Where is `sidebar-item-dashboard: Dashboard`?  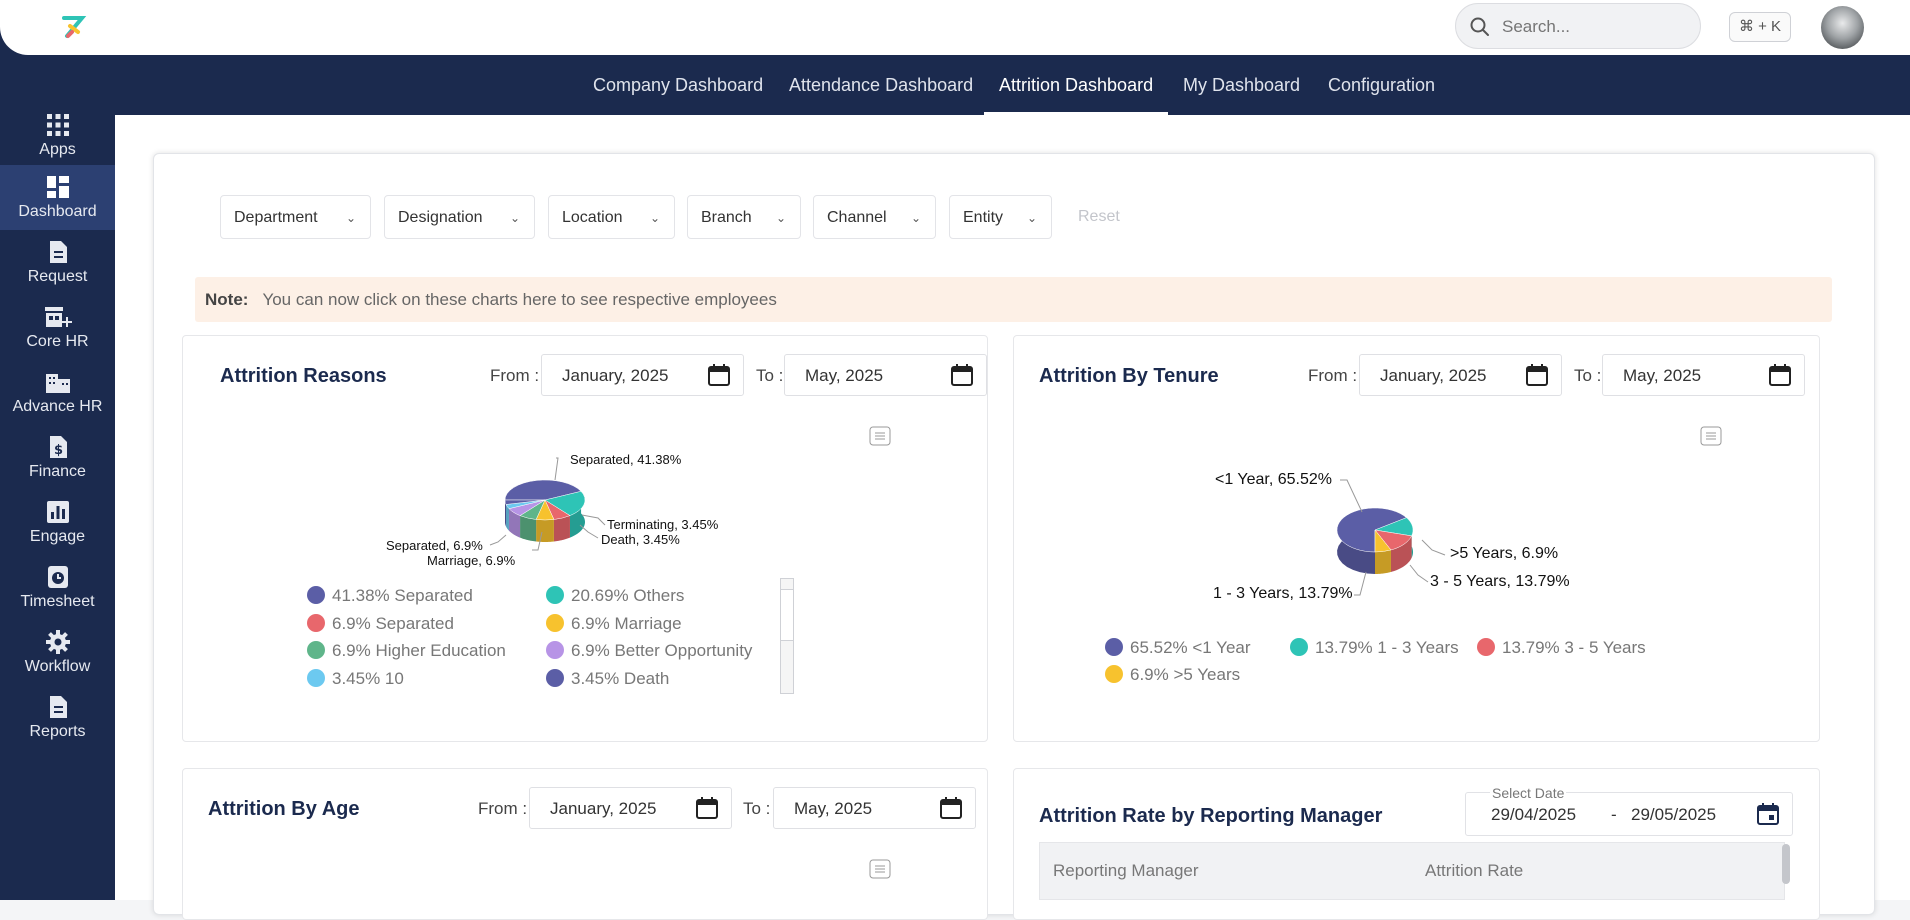
sidebar-item-dashboard: Dashboard is located at coordinates (57, 197).